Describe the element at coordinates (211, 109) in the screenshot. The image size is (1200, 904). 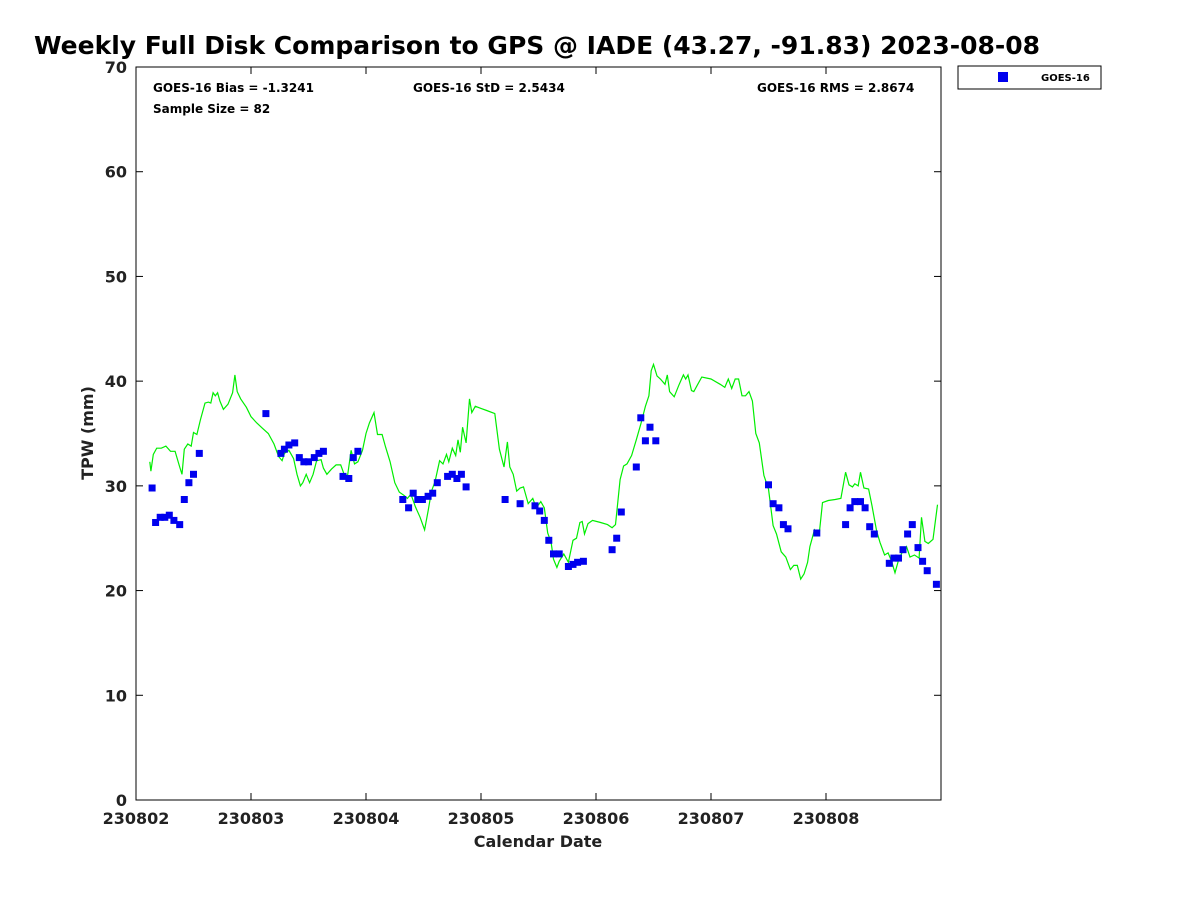
I see `sample-size-stat: Sample Size = 82` at that location.